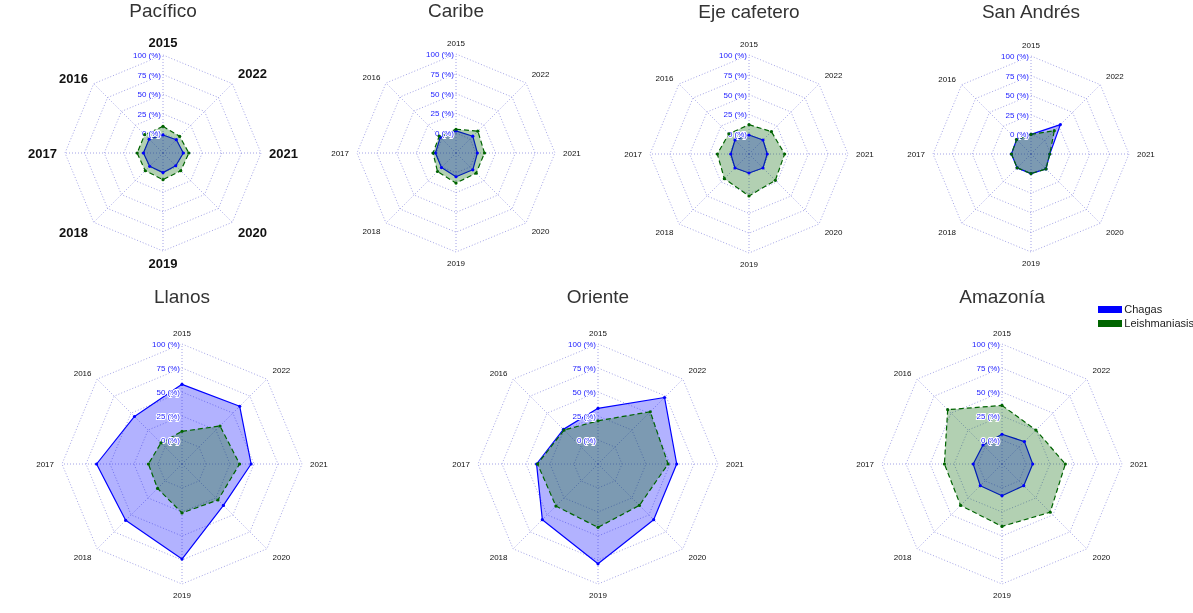  Describe the element at coordinates (749, 12) in the screenshot. I see `chart-title: Eje cafetero` at that location.